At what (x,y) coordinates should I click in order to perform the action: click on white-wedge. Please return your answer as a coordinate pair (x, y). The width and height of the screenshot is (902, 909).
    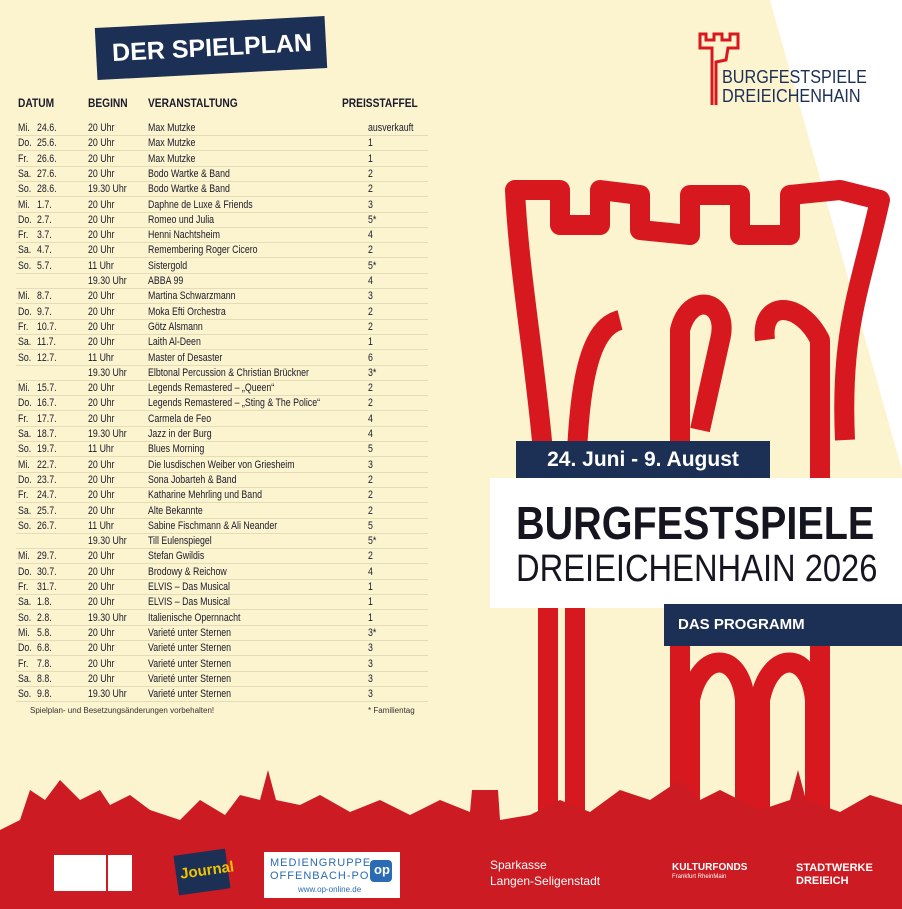
    Looking at the image, I should click on (836, 235).